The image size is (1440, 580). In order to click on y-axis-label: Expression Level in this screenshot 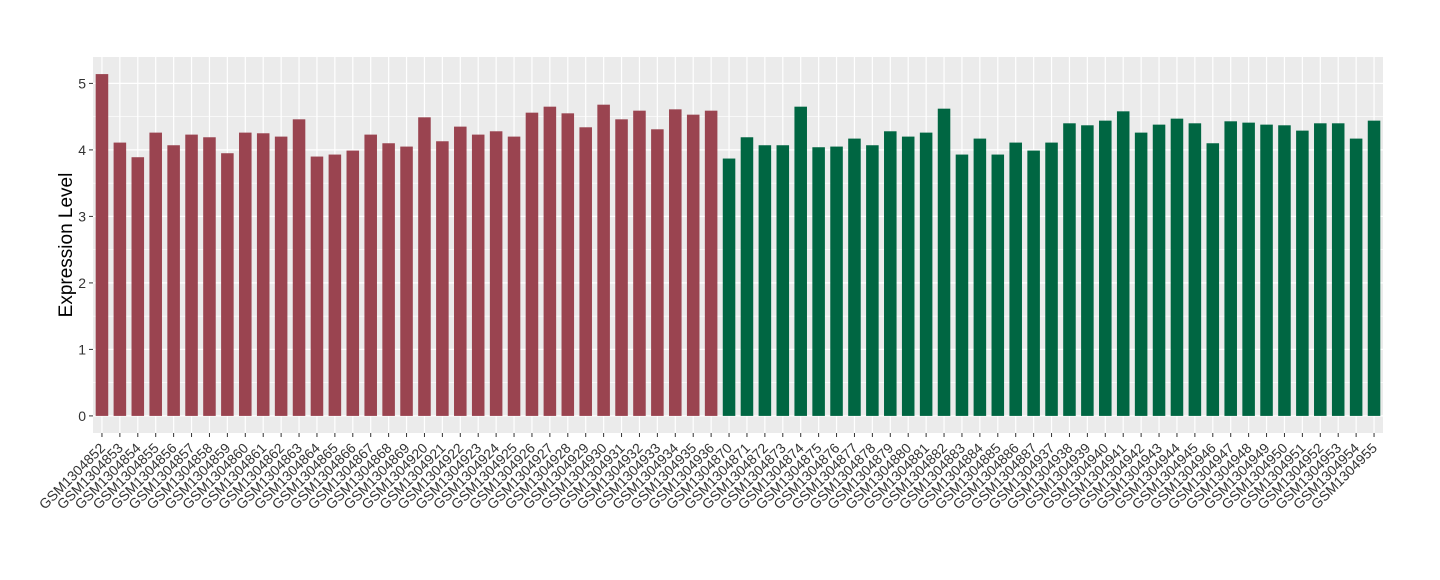, I will do `click(66, 245)`.